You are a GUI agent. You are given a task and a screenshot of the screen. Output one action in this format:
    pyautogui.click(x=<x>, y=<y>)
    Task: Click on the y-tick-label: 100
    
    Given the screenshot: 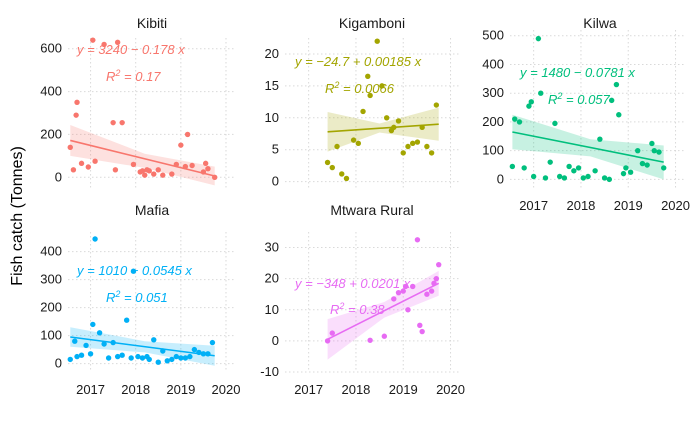 What is the action you would take?
    pyautogui.click(x=51, y=335)
    